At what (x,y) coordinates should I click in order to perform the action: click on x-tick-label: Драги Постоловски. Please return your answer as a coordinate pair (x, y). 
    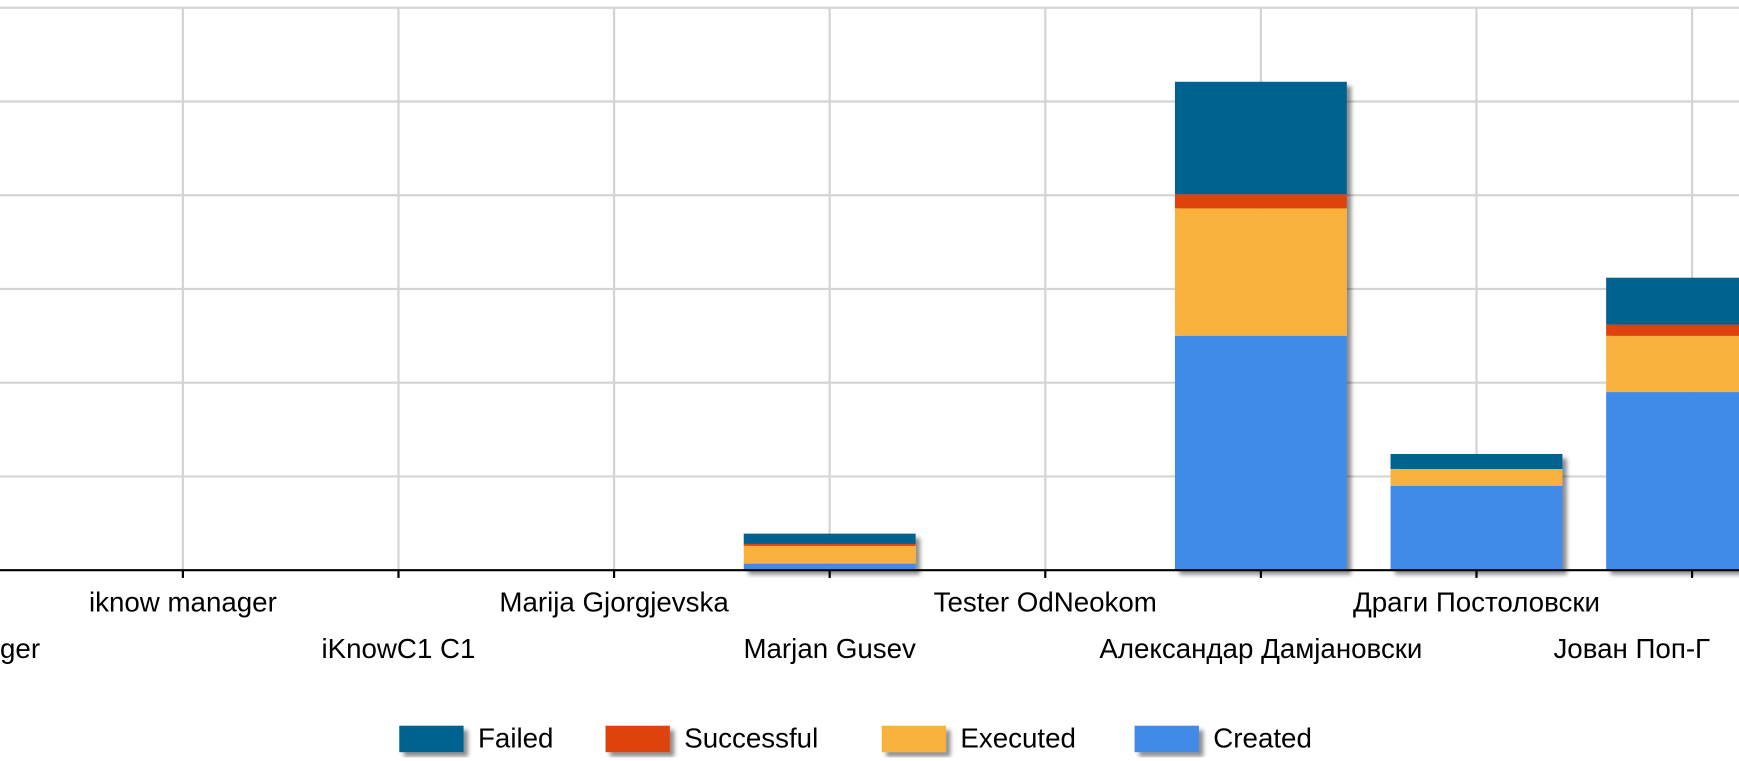
    Looking at the image, I should click on (1476, 602).